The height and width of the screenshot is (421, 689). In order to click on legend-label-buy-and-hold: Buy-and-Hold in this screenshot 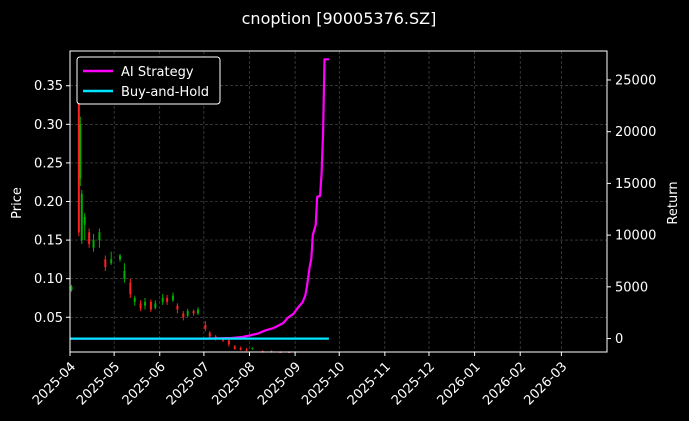, I will do `click(165, 92)`.